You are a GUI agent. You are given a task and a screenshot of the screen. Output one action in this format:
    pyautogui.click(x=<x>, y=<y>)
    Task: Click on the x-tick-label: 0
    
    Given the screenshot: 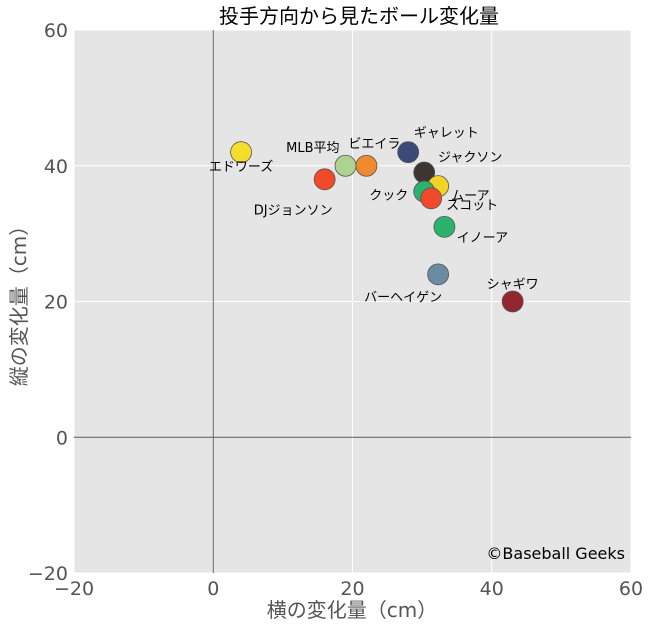 What is the action you would take?
    pyautogui.click(x=213, y=589)
    